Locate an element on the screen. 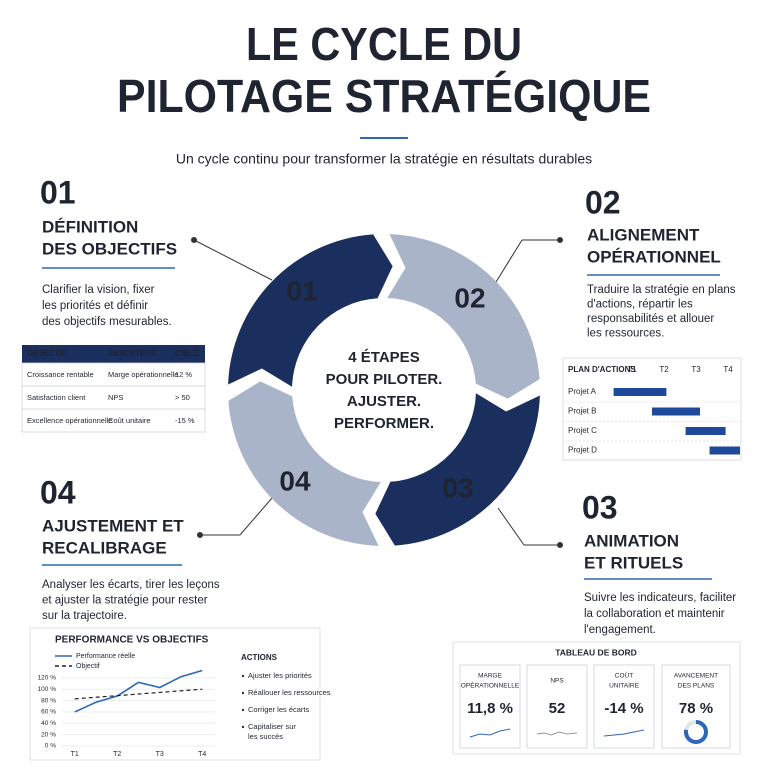 Image resolution: width=768 pixels, height=768 pixels. y-tick-label: 120 % is located at coordinates (47, 678).